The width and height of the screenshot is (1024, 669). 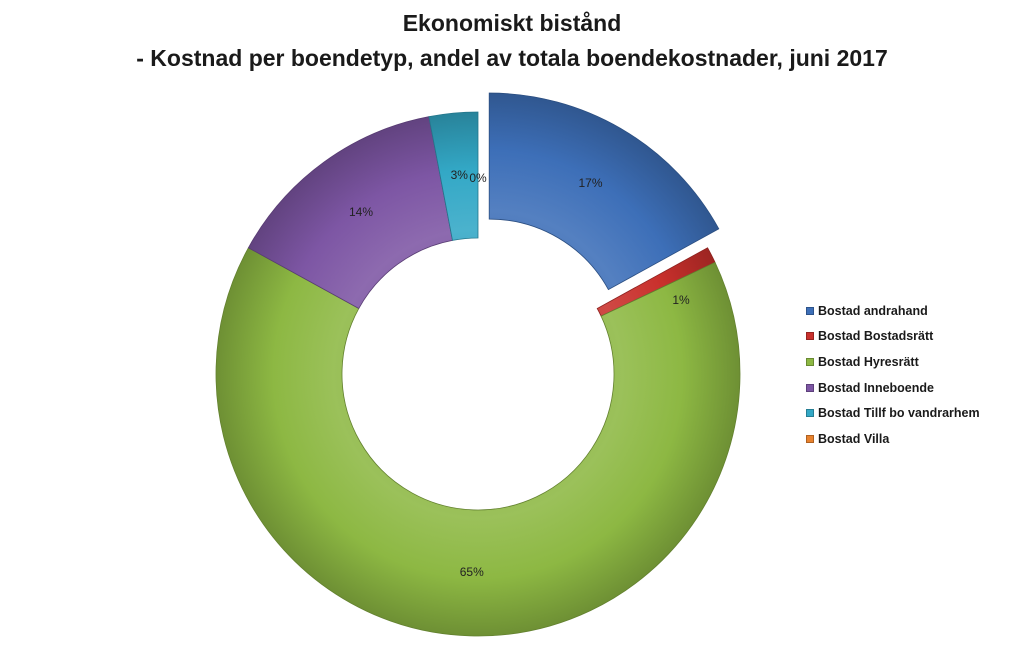 I want to click on data-label-bostad-andrahand: 17%, so click(x=590, y=183).